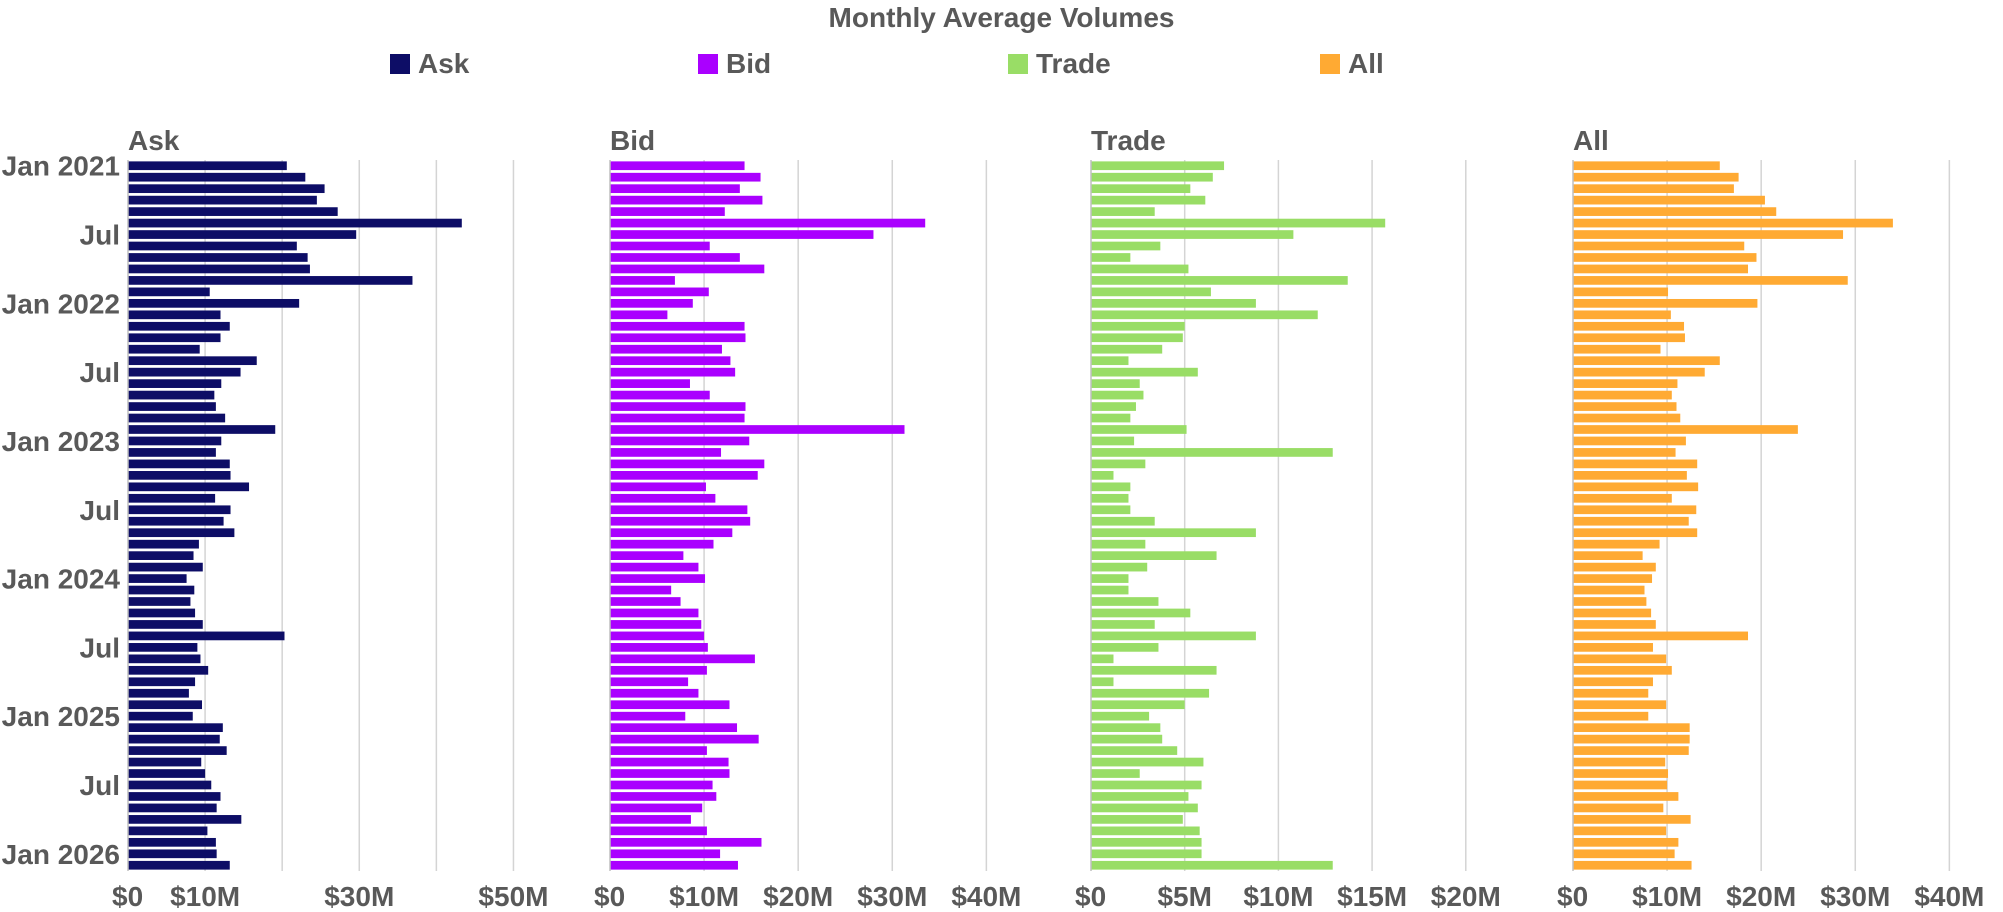 This screenshot has height=912, width=2003. Describe the element at coordinates (1184, 896) in the screenshot. I see `x-tick-label: $5M` at that location.